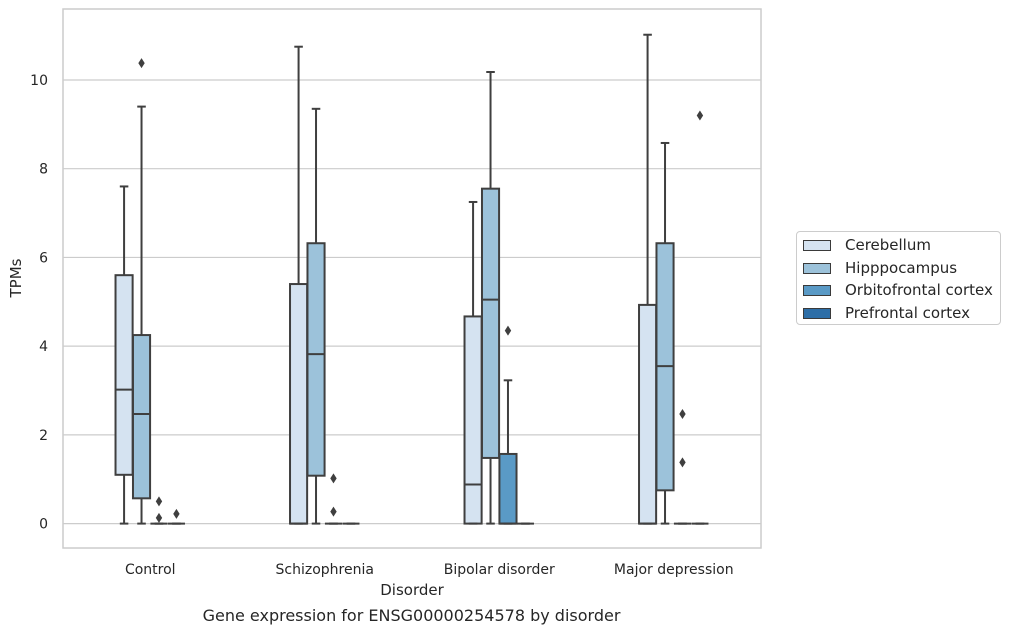 The height and width of the screenshot is (634, 1013). I want to click on y-tick-label-10: 10, so click(39, 81).